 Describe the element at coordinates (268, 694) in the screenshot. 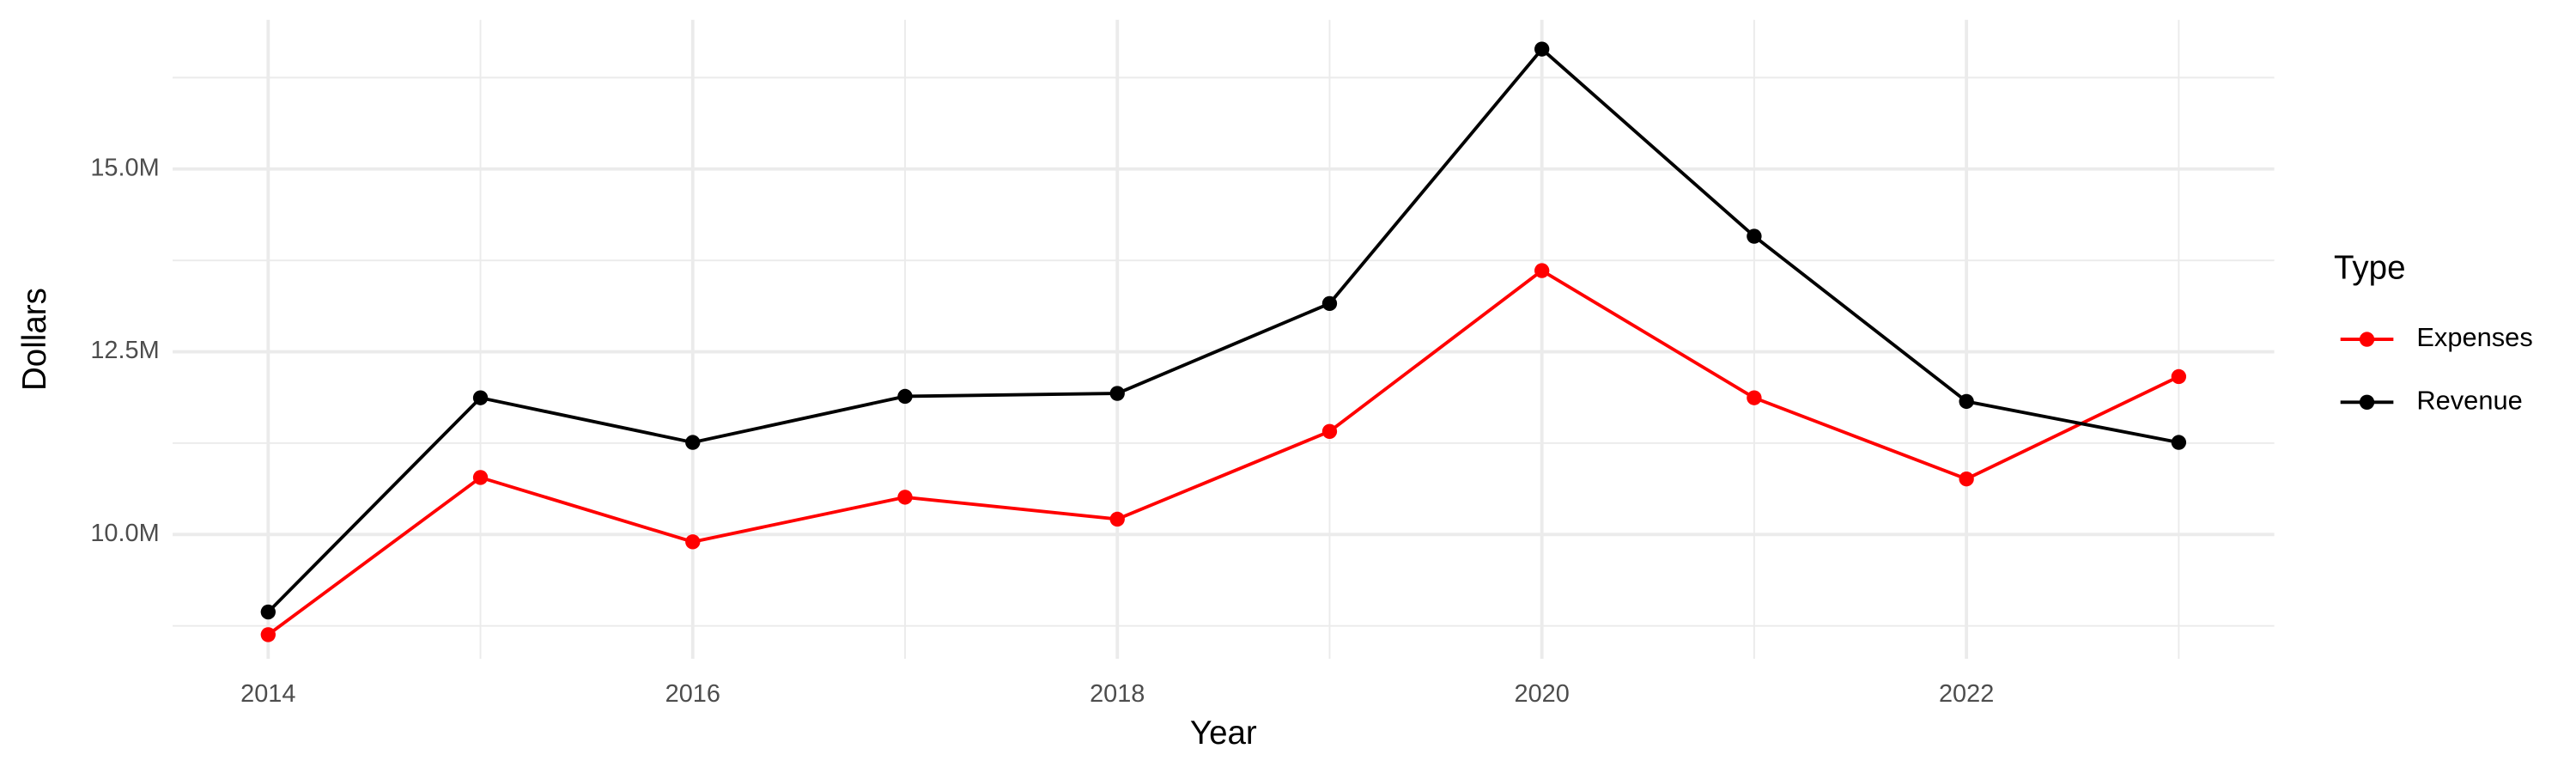

I see `x-tick-label: 2014` at that location.